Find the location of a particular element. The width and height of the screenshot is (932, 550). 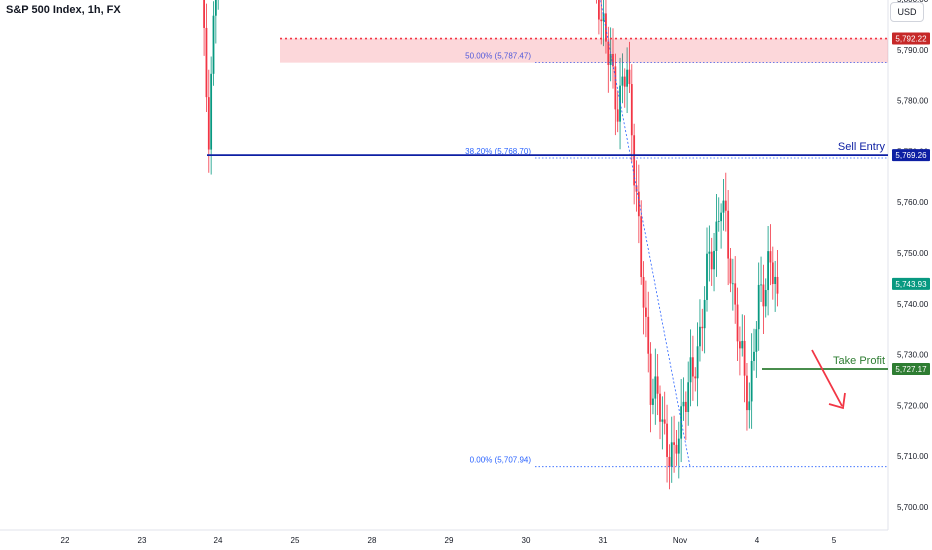

y-tick-label: 5,780.00 is located at coordinates (913, 101).